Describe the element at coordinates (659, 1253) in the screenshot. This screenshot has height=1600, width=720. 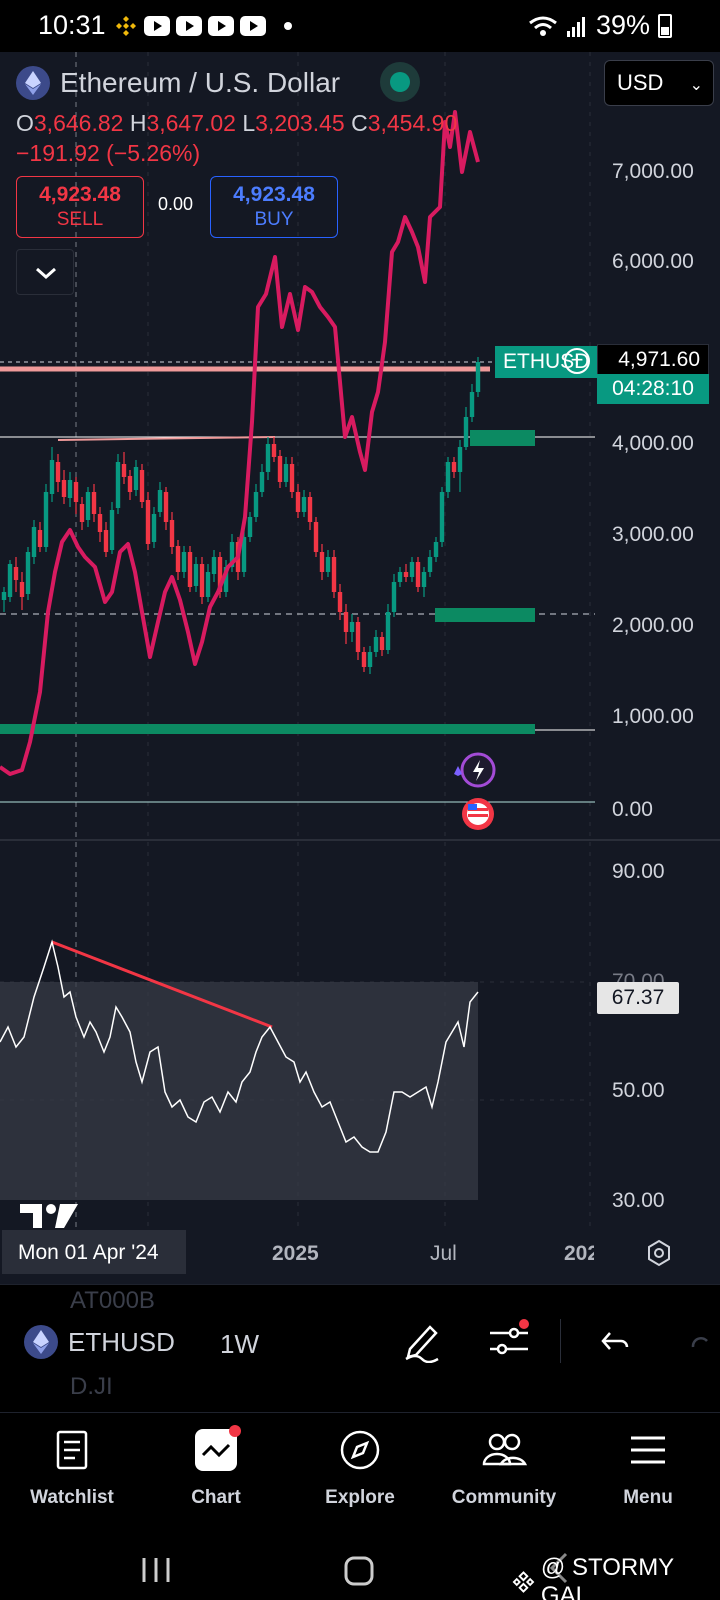
I see `settings-icon` at that location.